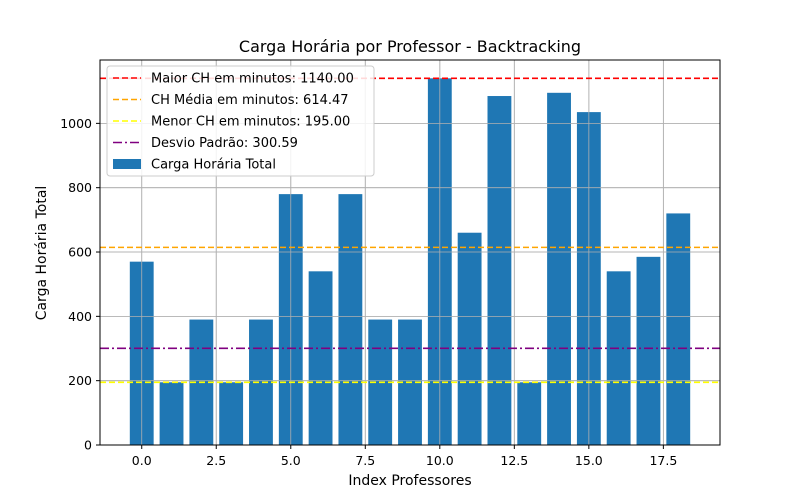  What do you see at coordinates (88, 445) in the screenshot?
I see `y-tick-label: 0` at bounding box center [88, 445].